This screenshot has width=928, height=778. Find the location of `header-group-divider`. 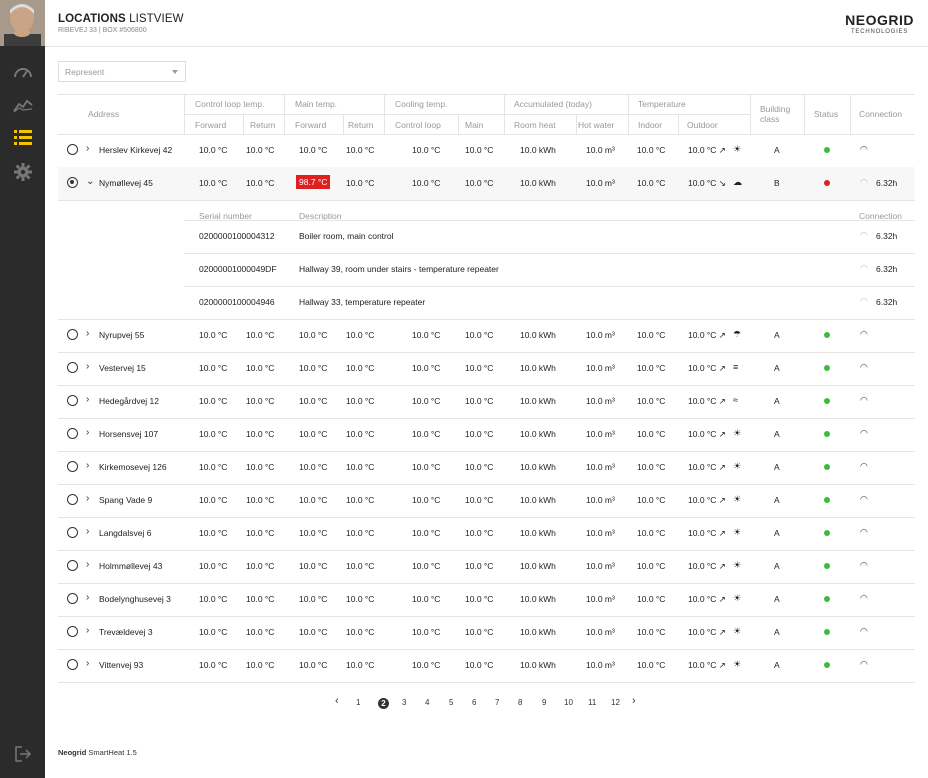

header-group-divider is located at coordinates (467, 114).